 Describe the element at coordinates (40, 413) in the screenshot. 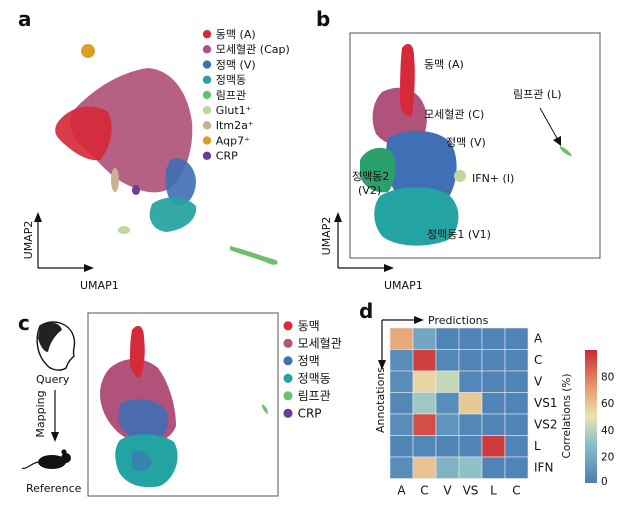

I see `mapping-label: Mapping` at that location.